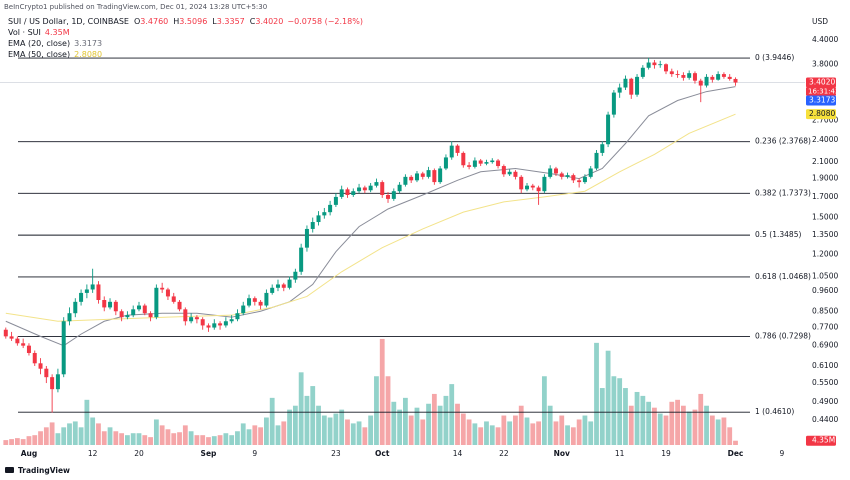 The height and width of the screenshot is (480, 850). I want to click on y-tick-label: 1.2000, so click(825, 253).